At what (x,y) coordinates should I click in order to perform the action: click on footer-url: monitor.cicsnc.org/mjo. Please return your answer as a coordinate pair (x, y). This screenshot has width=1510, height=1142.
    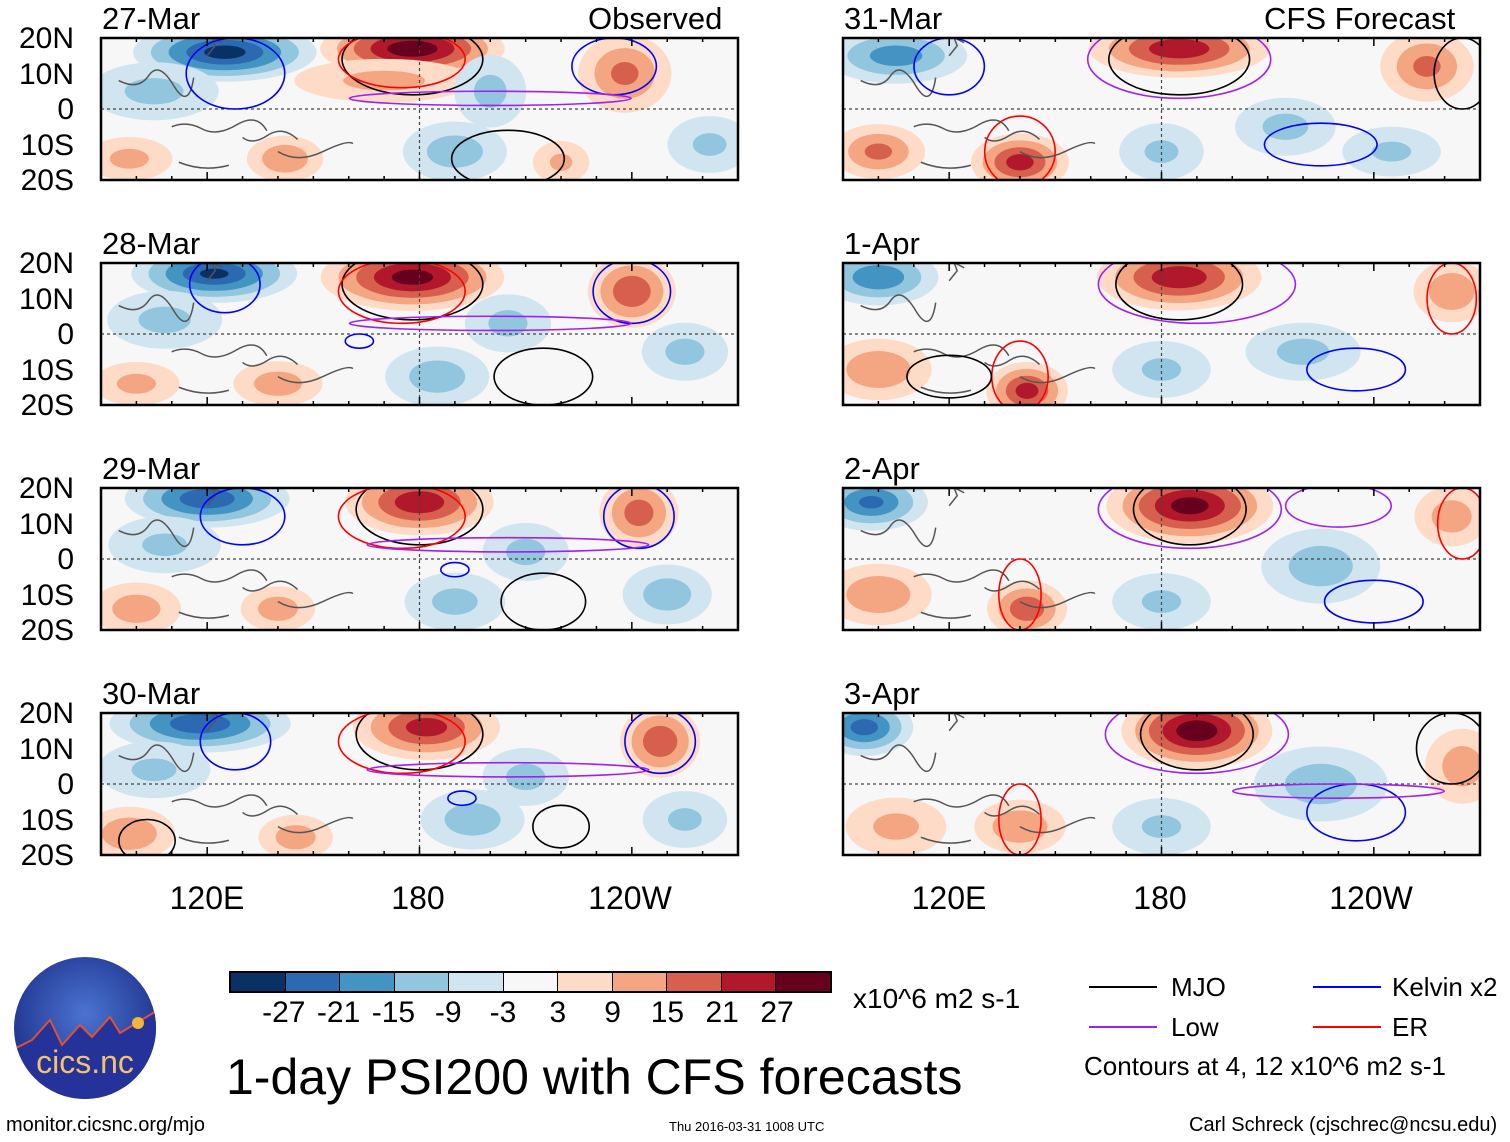
    Looking at the image, I should click on (105, 1125).